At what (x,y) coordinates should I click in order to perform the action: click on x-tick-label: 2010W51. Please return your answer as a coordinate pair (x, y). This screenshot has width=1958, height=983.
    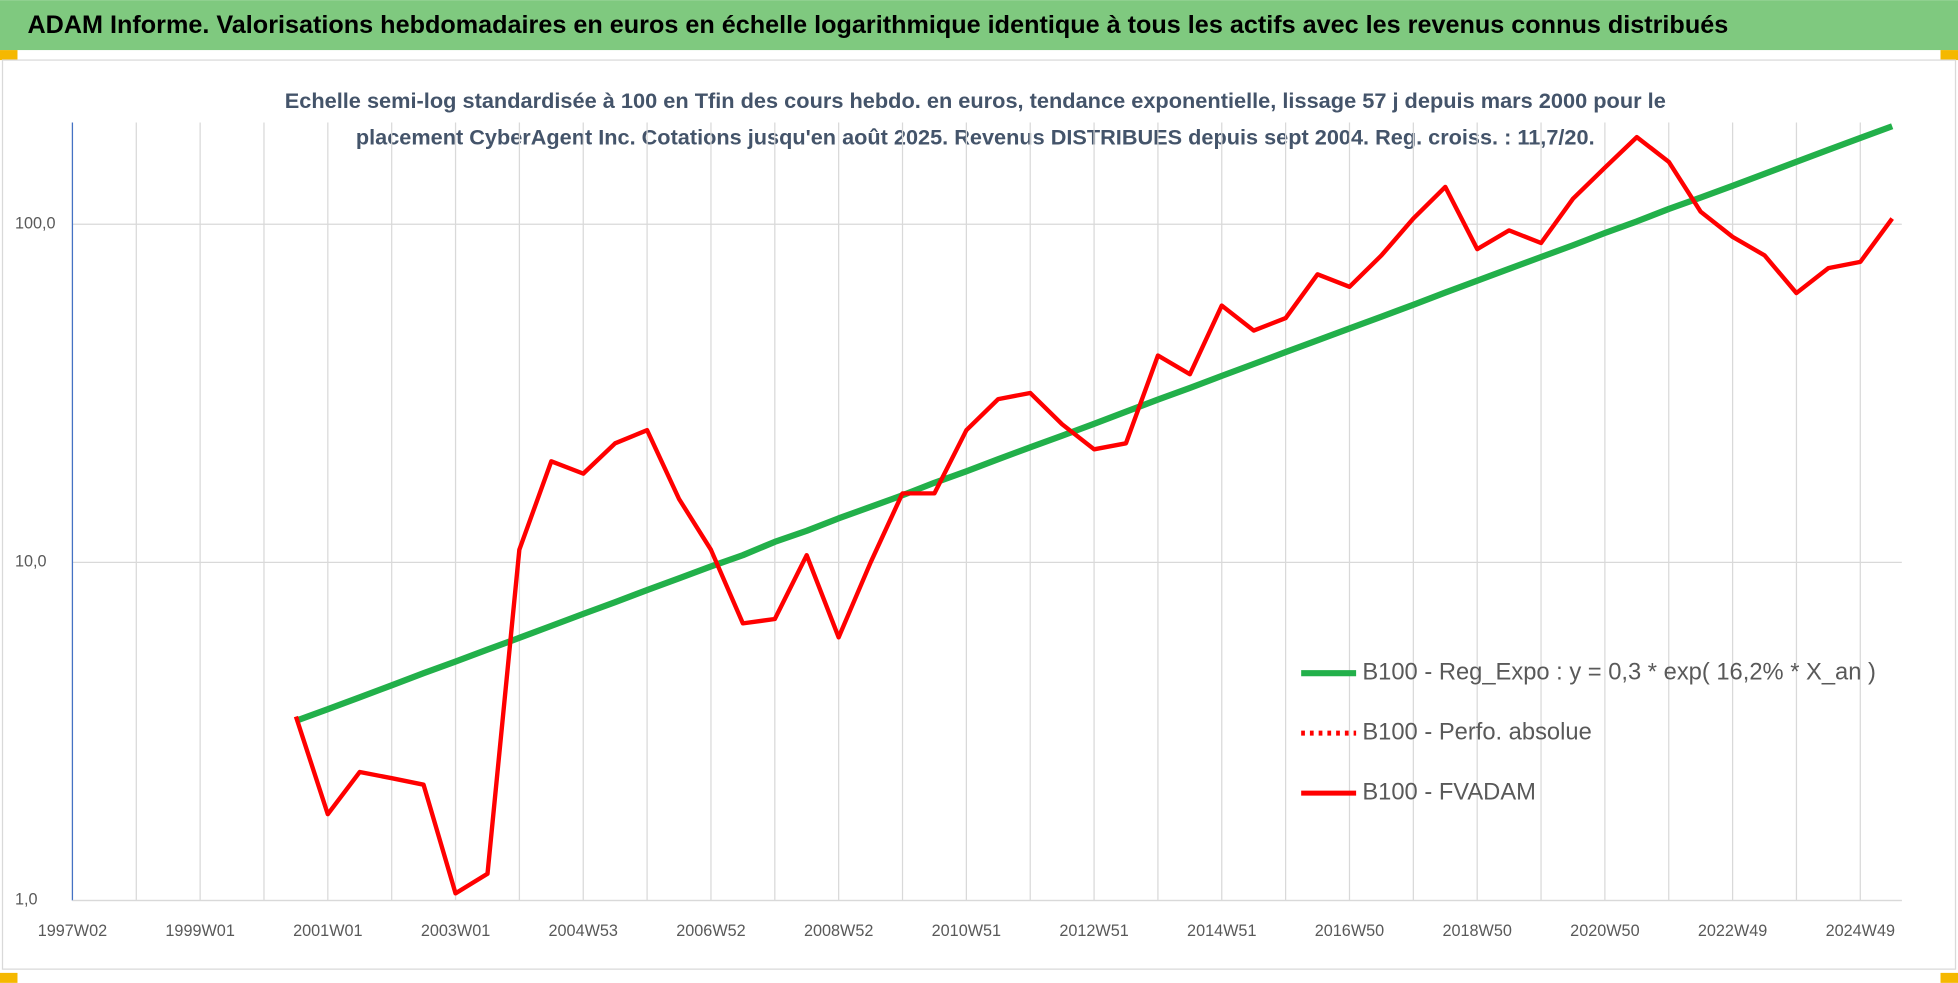
    Looking at the image, I should click on (966, 931).